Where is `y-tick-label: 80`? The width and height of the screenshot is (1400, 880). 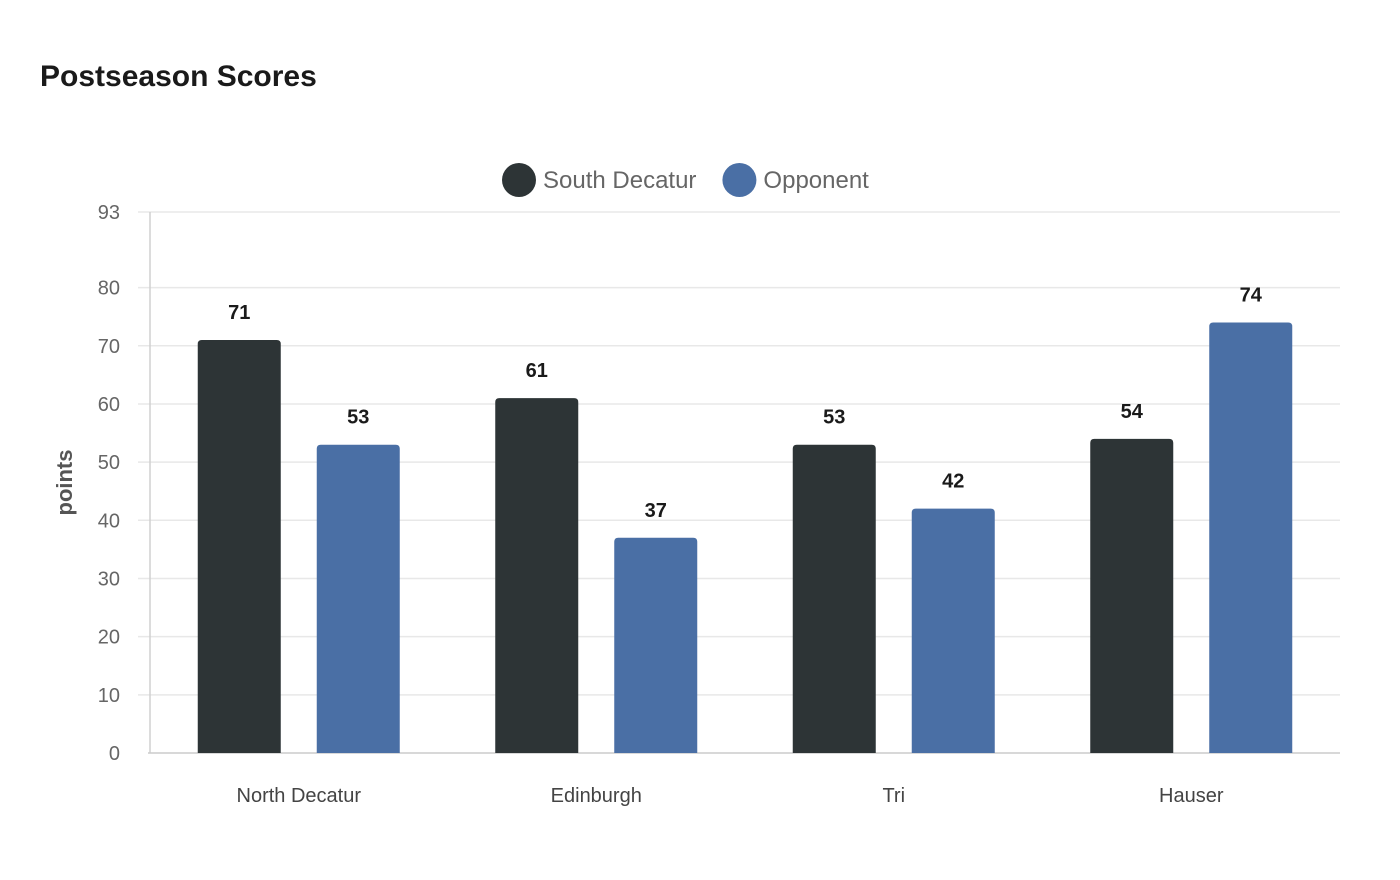
y-tick-label: 80 is located at coordinates (109, 289).